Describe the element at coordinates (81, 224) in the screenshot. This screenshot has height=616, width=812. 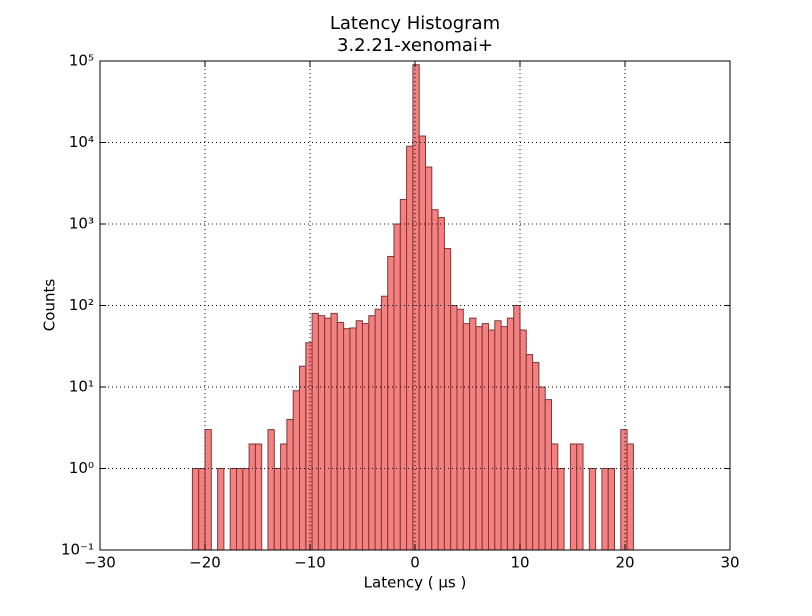
I see `y-tick-label: 10³` at that location.